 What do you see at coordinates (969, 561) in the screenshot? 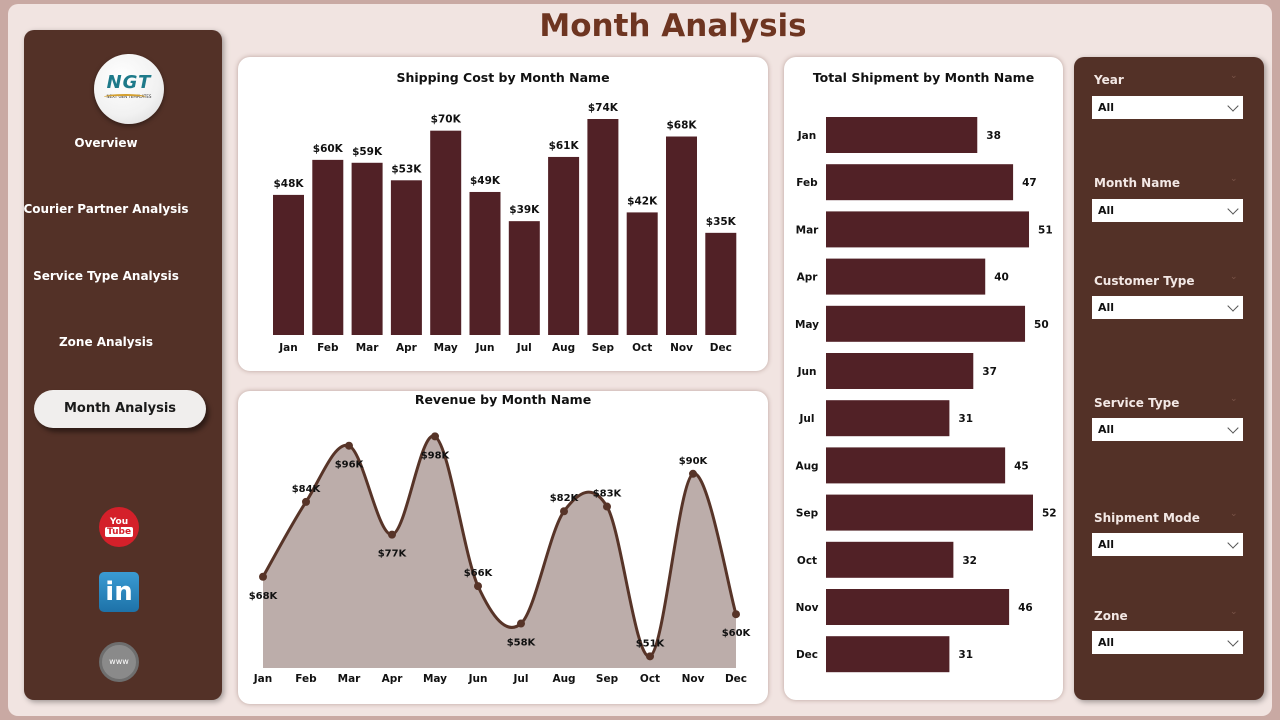
I see `total-shipment-data-label: 32` at bounding box center [969, 561].